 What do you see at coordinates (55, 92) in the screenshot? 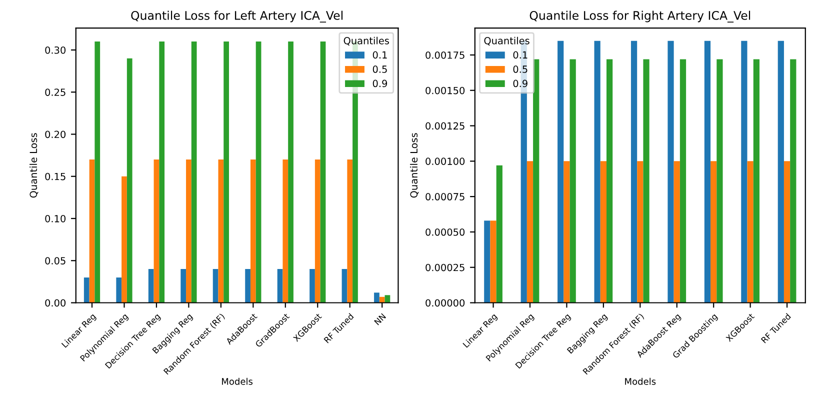
I see `y-tick-label: 0.25` at bounding box center [55, 92].